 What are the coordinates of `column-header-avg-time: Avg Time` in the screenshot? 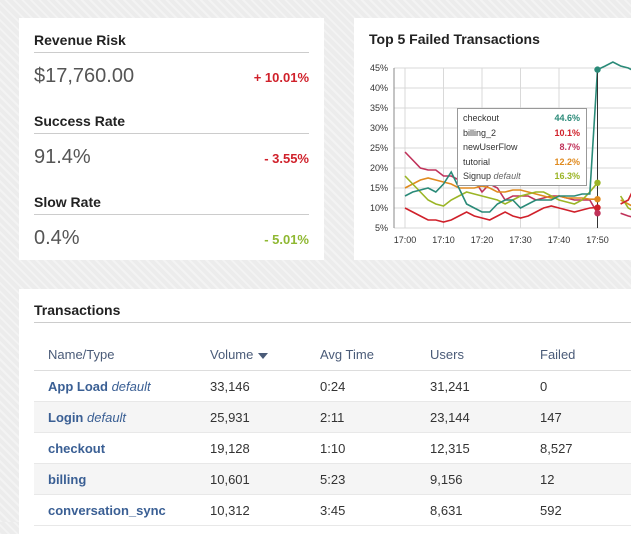 It's located at (361, 355).